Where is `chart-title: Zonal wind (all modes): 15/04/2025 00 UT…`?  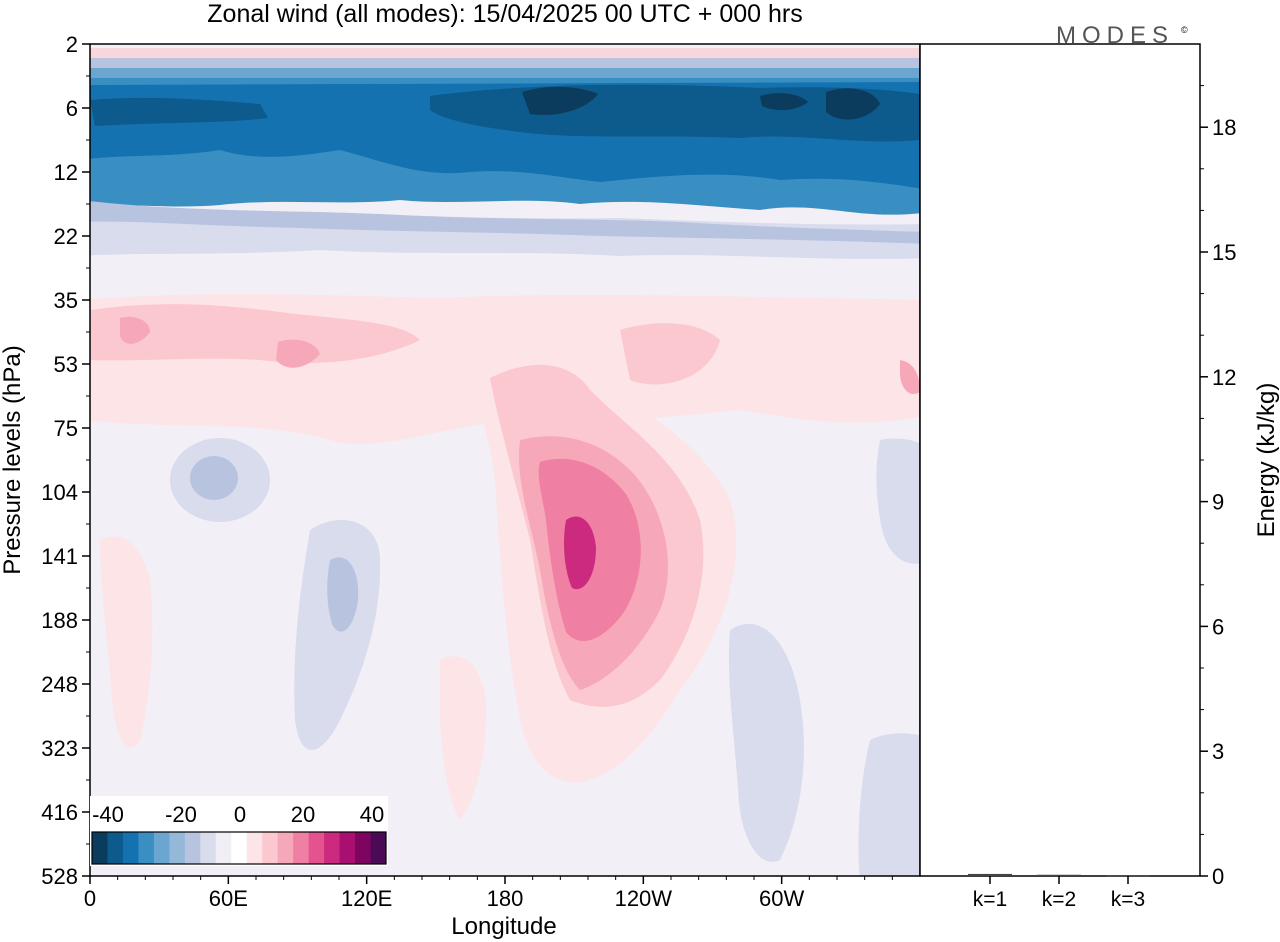
chart-title: Zonal wind (all modes): 15/04/2025 00 UT… is located at coordinates (504, 14).